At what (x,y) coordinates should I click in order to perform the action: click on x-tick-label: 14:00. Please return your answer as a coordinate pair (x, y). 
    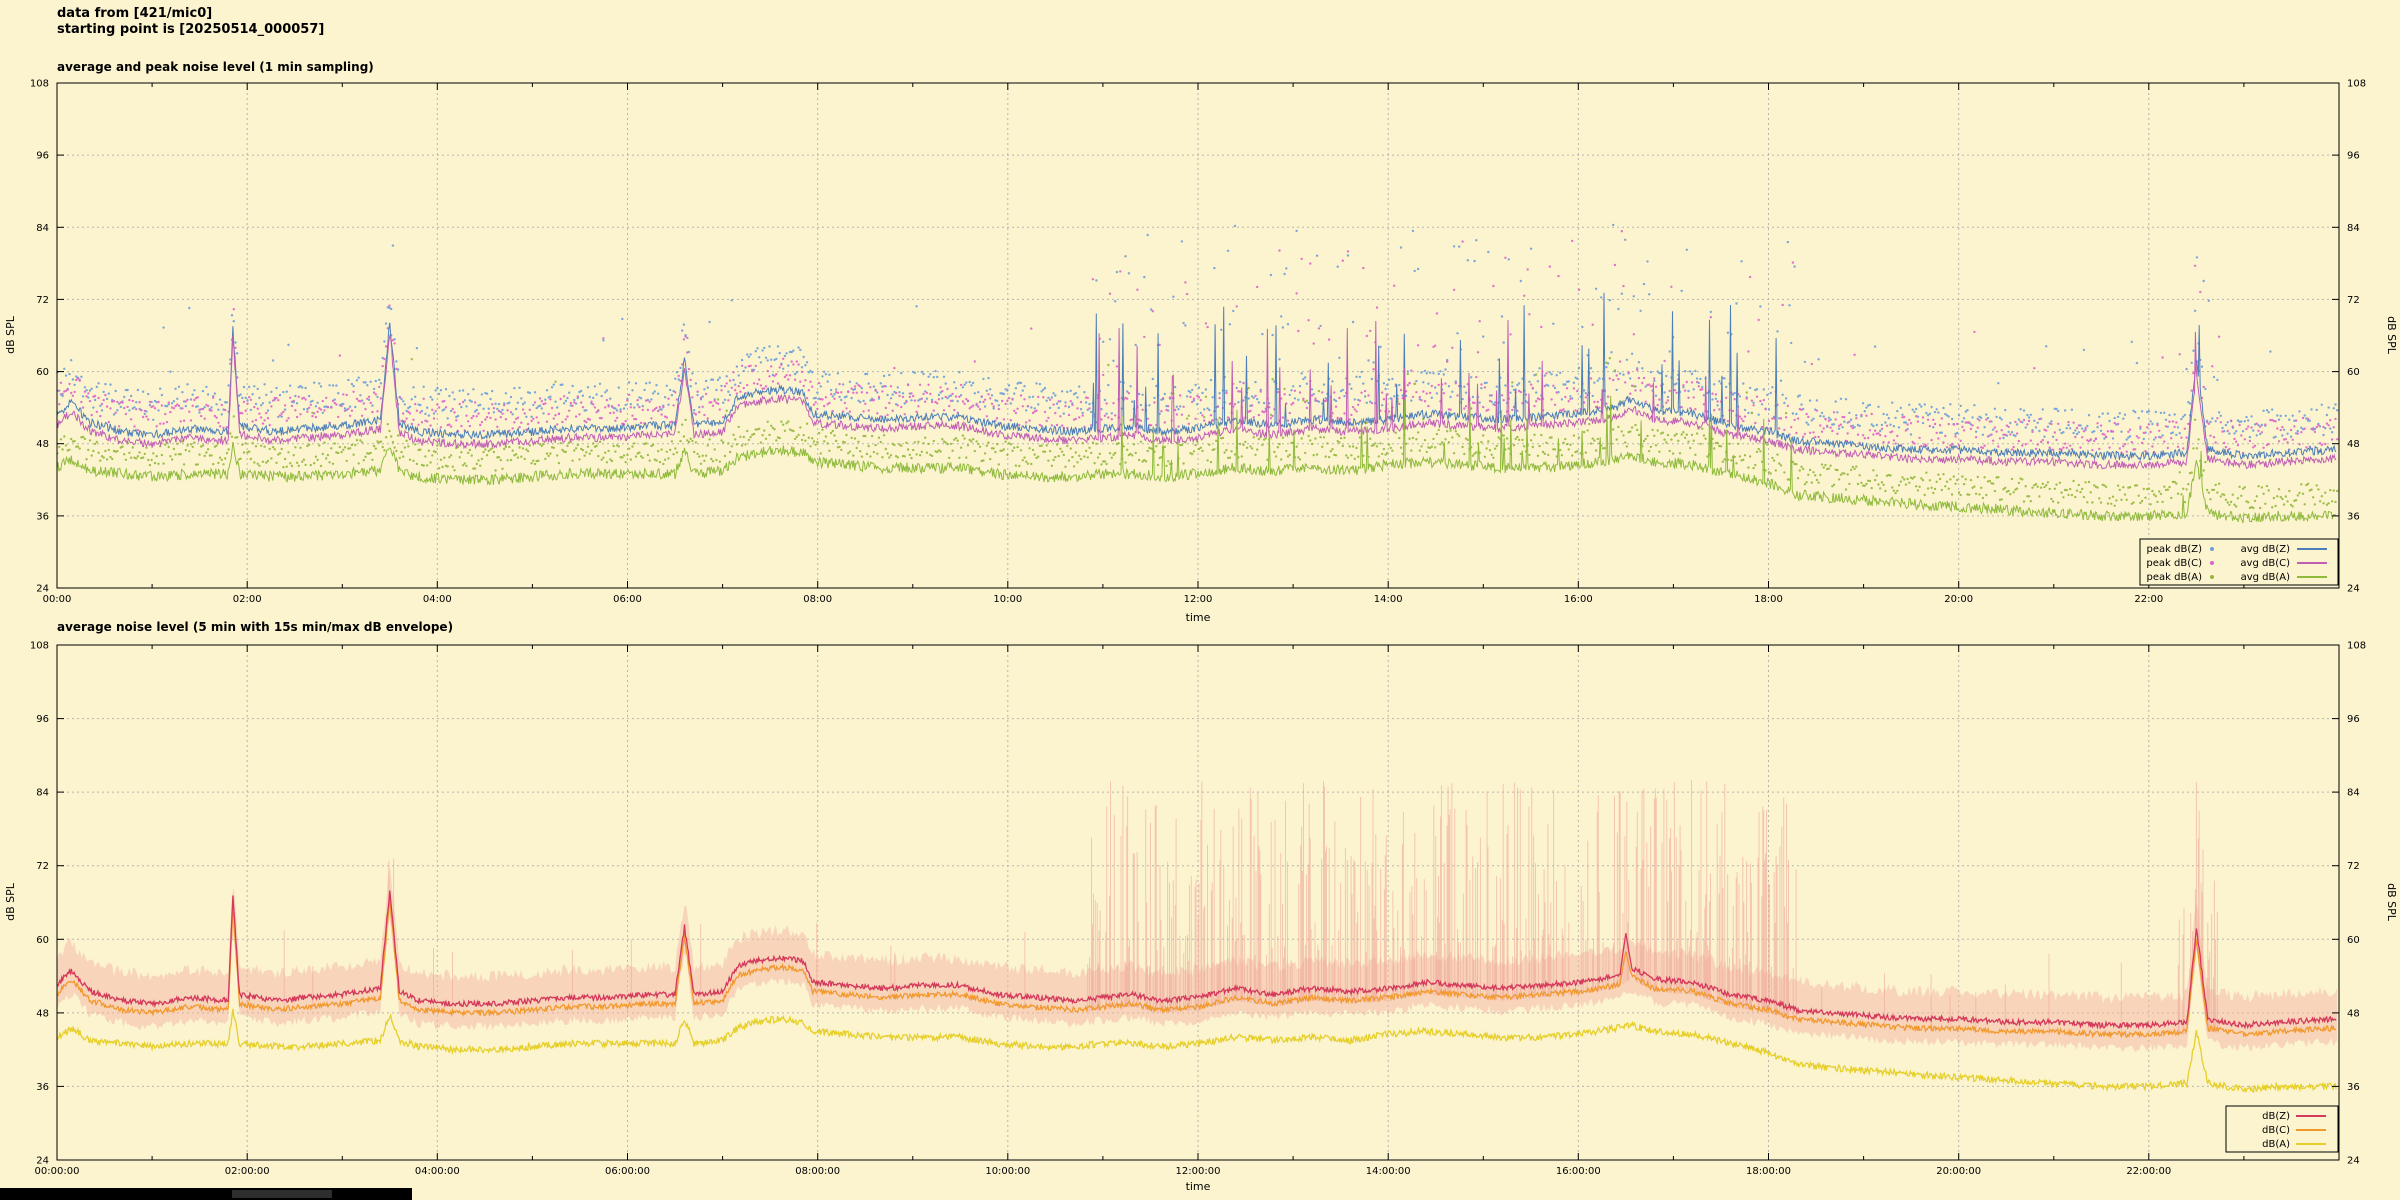
    Looking at the image, I should click on (1388, 599).